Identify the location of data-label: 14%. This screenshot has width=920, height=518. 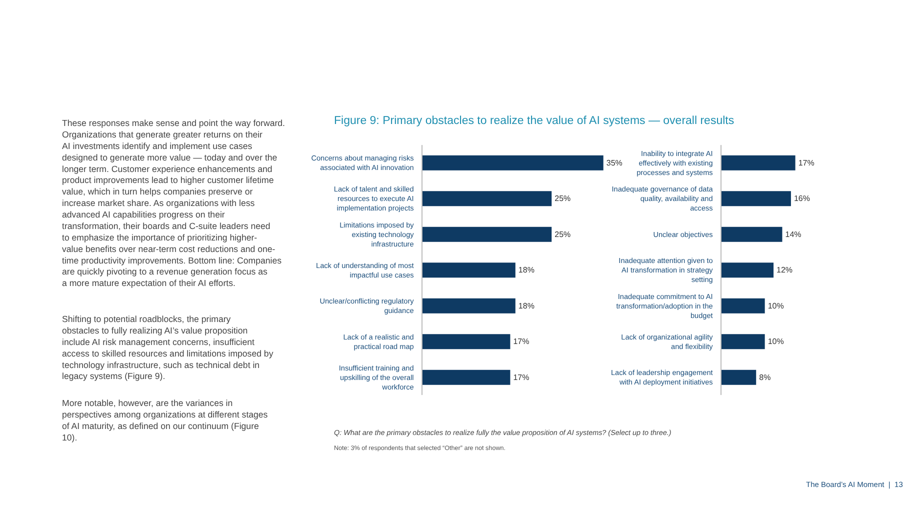
(793, 234).